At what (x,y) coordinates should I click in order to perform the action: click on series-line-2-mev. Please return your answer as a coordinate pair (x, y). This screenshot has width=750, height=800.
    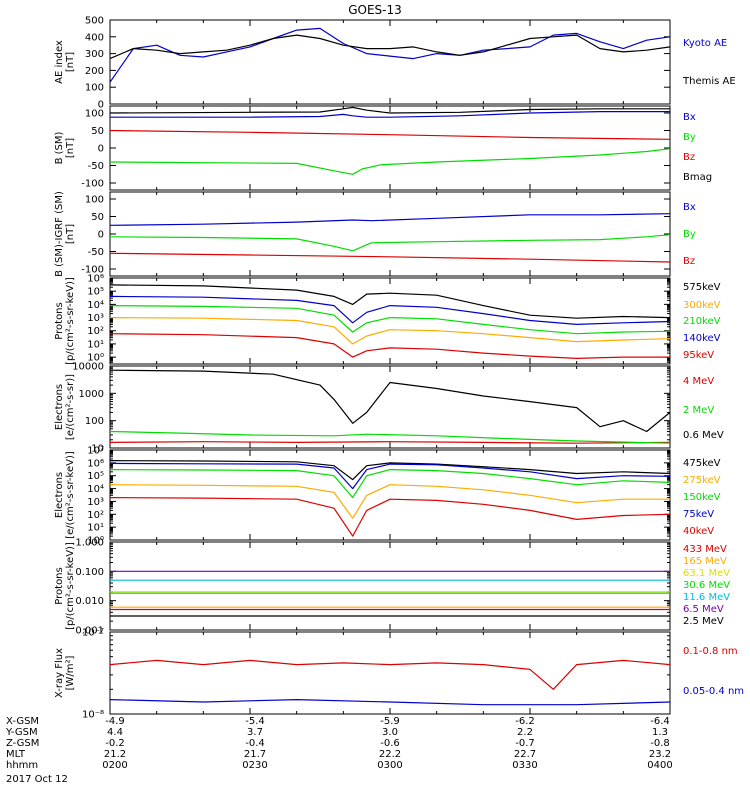
    Looking at the image, I should click on (390, 437).